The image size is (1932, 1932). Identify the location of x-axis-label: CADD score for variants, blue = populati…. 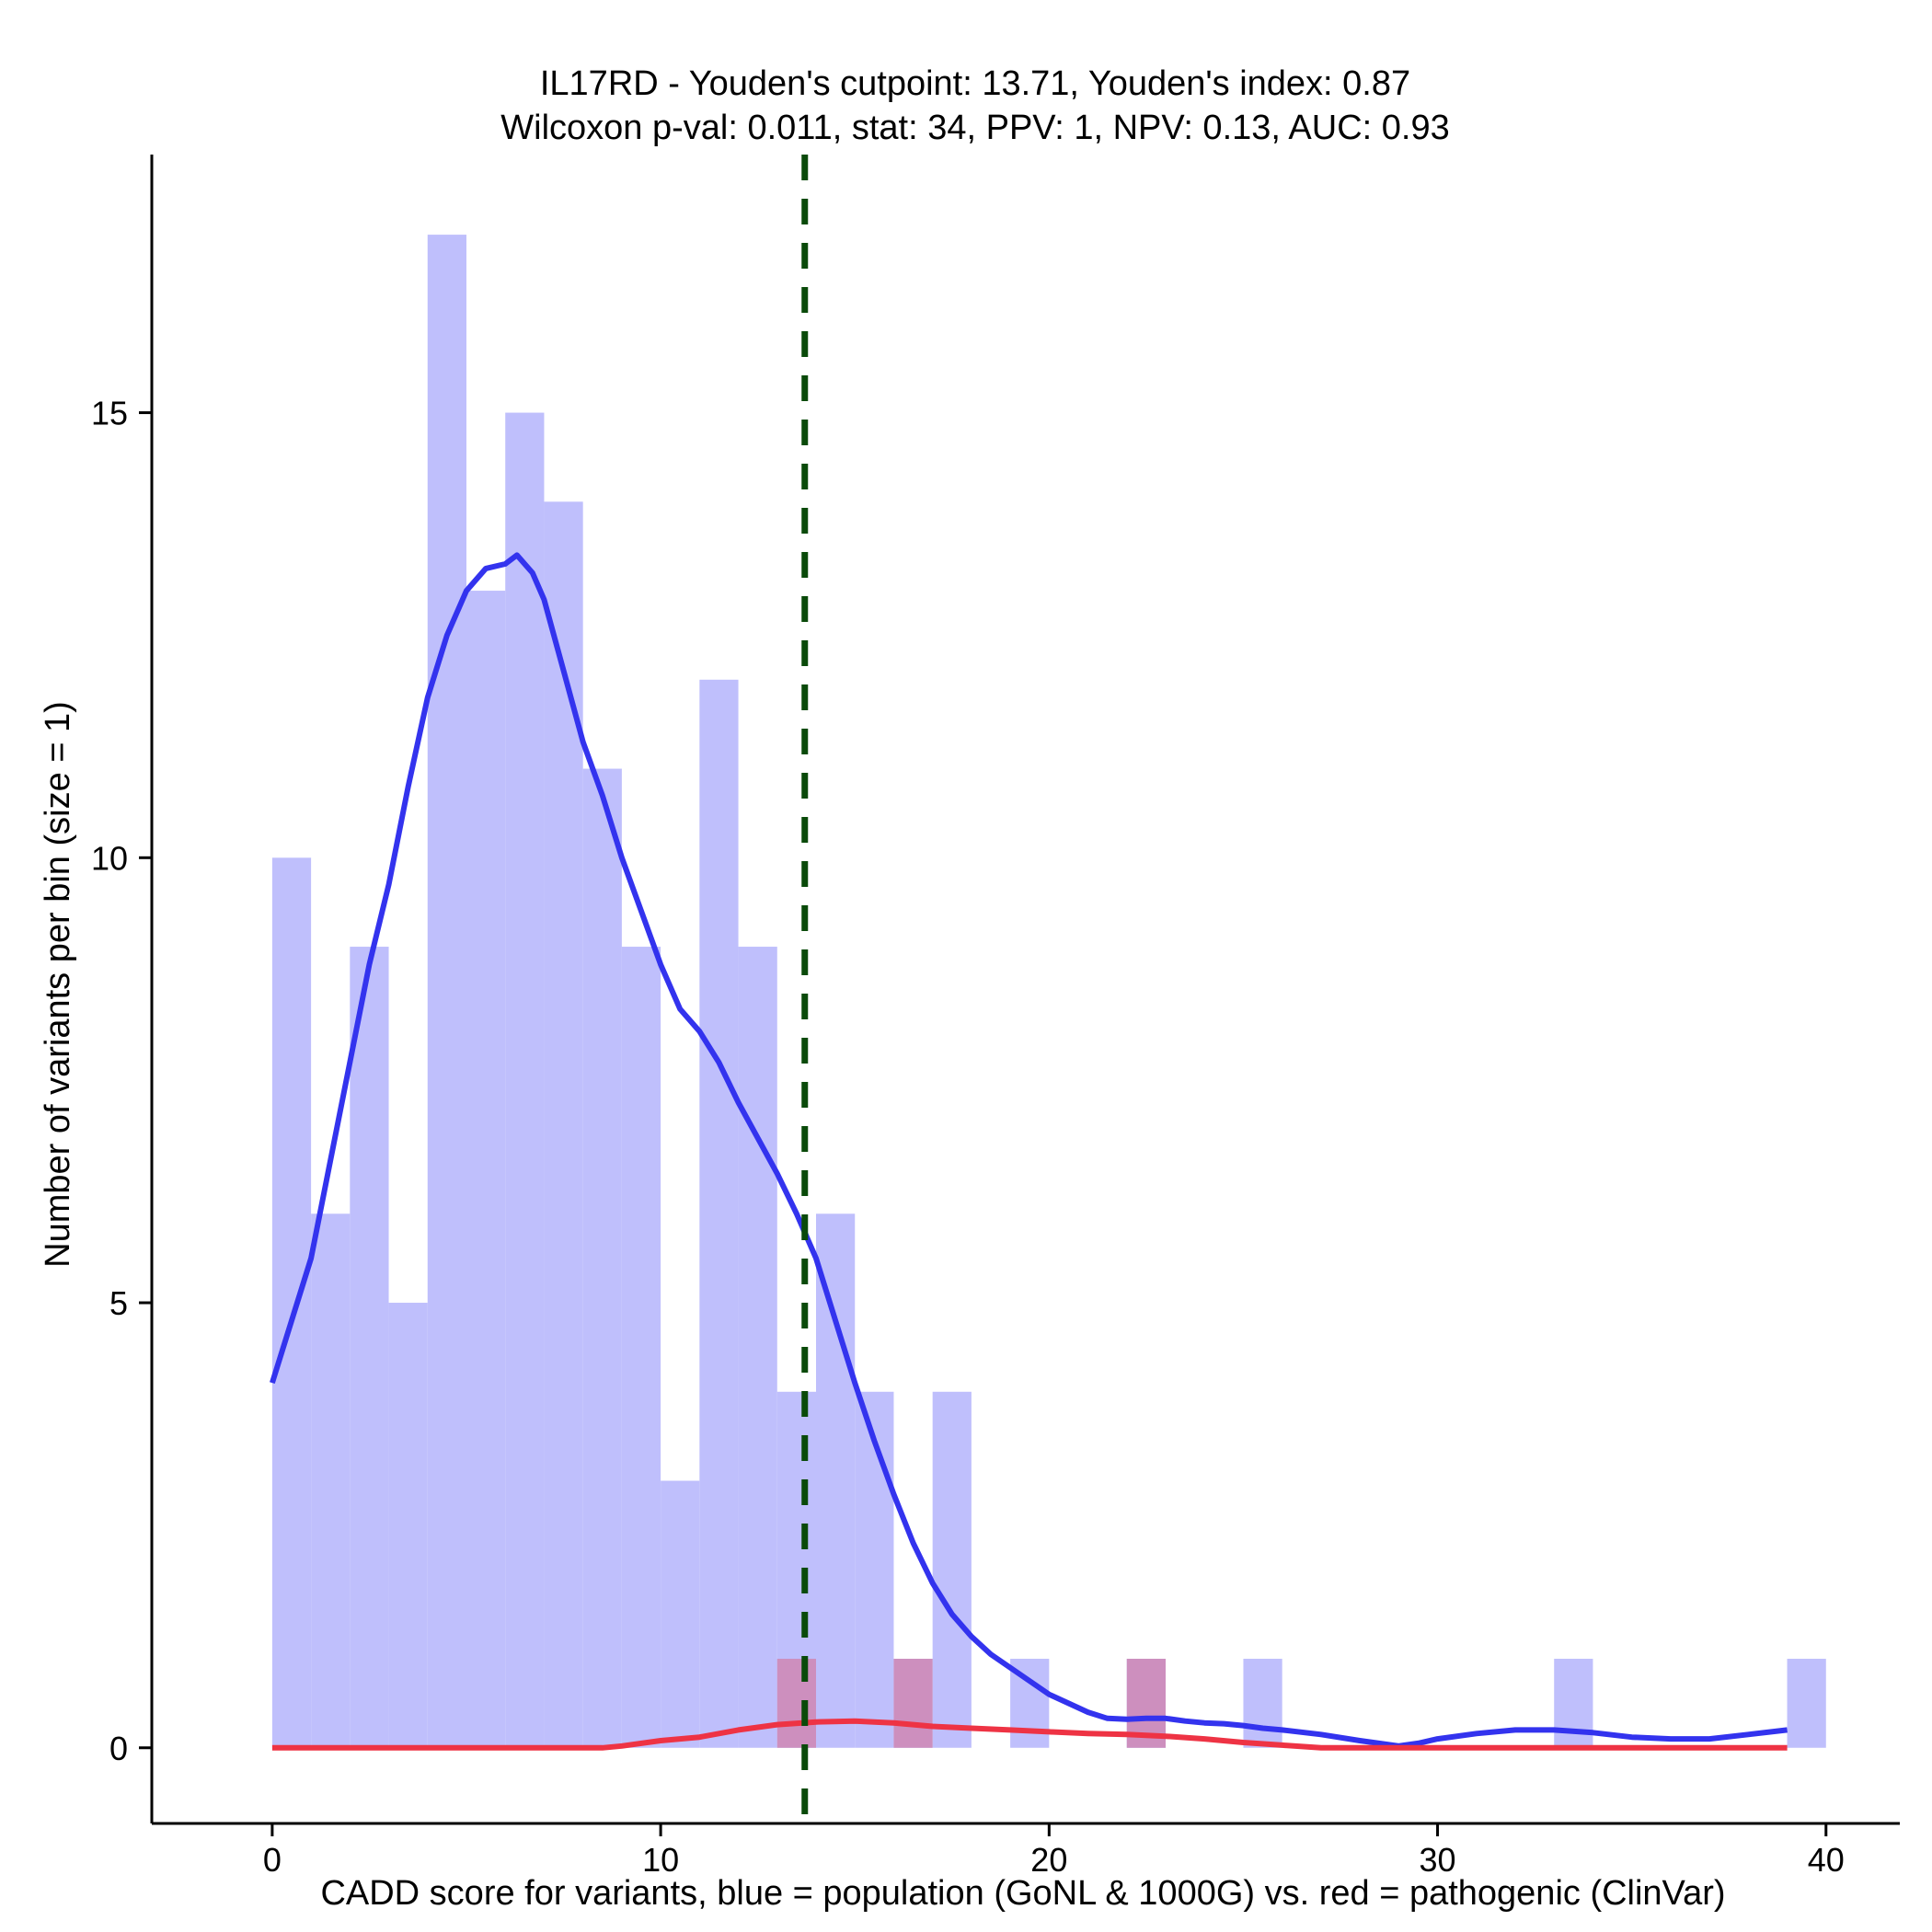
(1022, 1893).